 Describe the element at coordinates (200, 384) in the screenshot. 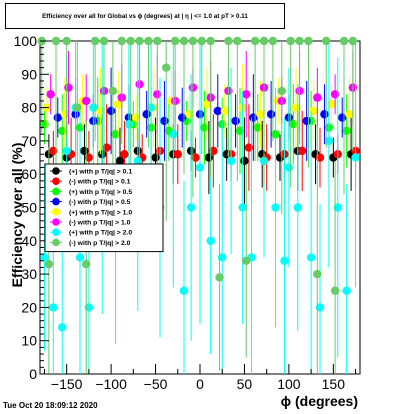

I see `x-tick-label: 0` at that location.